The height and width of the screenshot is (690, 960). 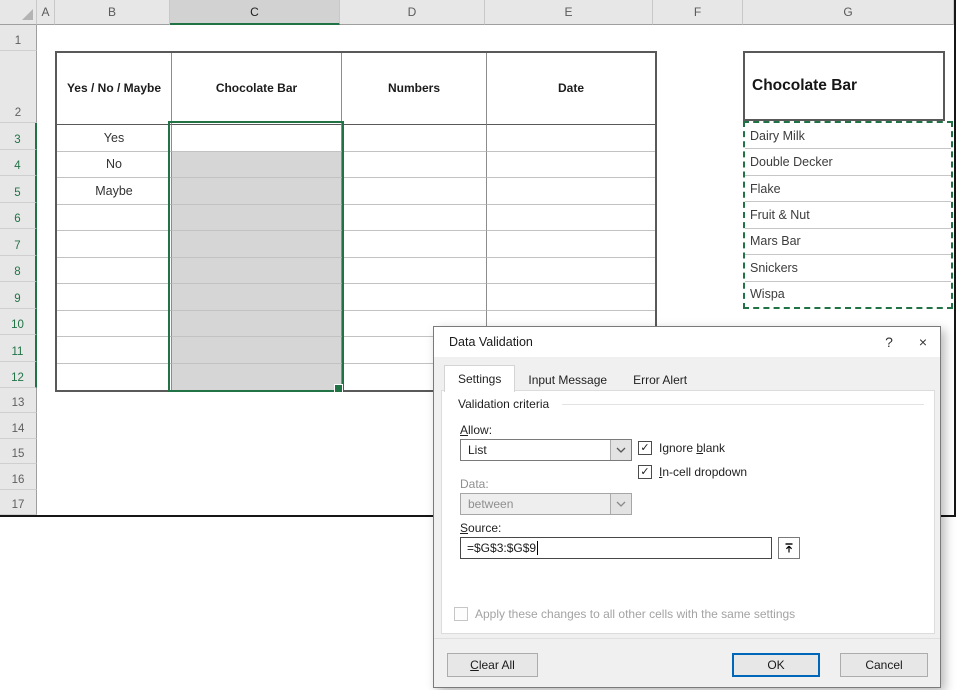 I want to click on tab-input-message: Input Message, so click(x=568, y=379).